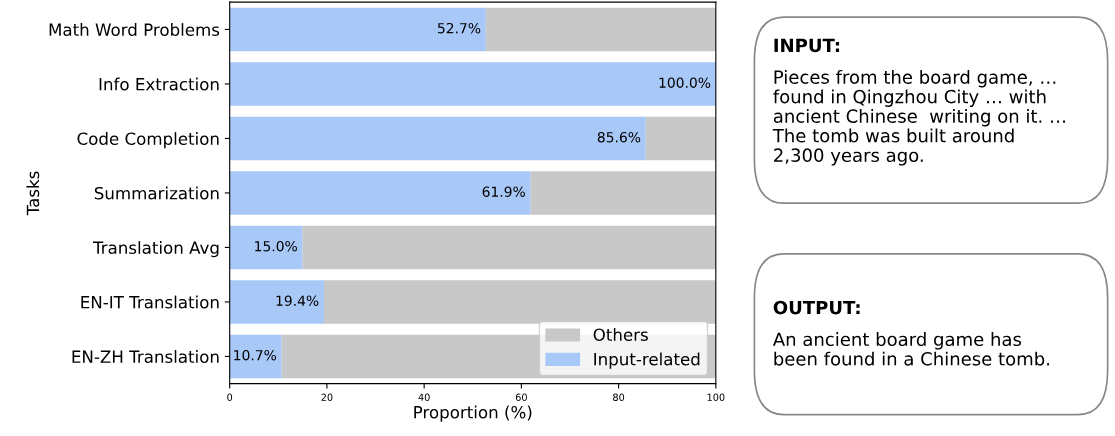 The width and height of the screenshot is (1115, 436). Describe the element at coordinates (145, 356) in the screenshot. I see `y-tick-label: EN-ZH Translation` at that location.